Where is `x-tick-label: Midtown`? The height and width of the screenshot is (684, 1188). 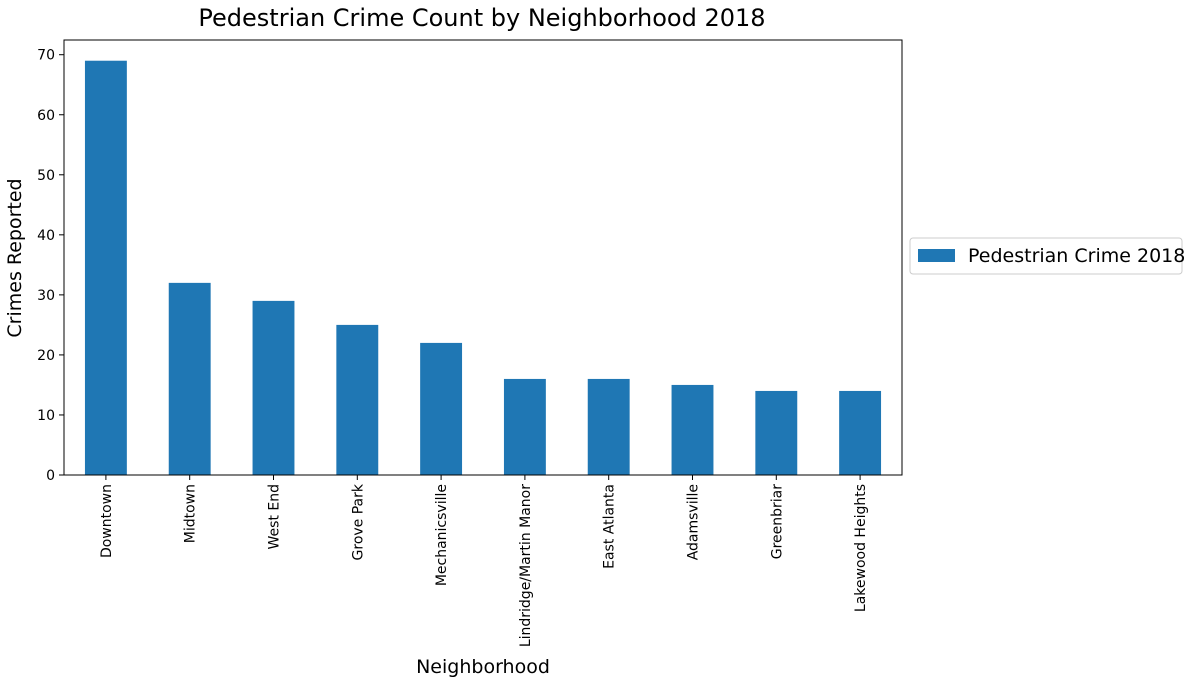
x-tick-label: Midtown is located at coordinates (191, 513).